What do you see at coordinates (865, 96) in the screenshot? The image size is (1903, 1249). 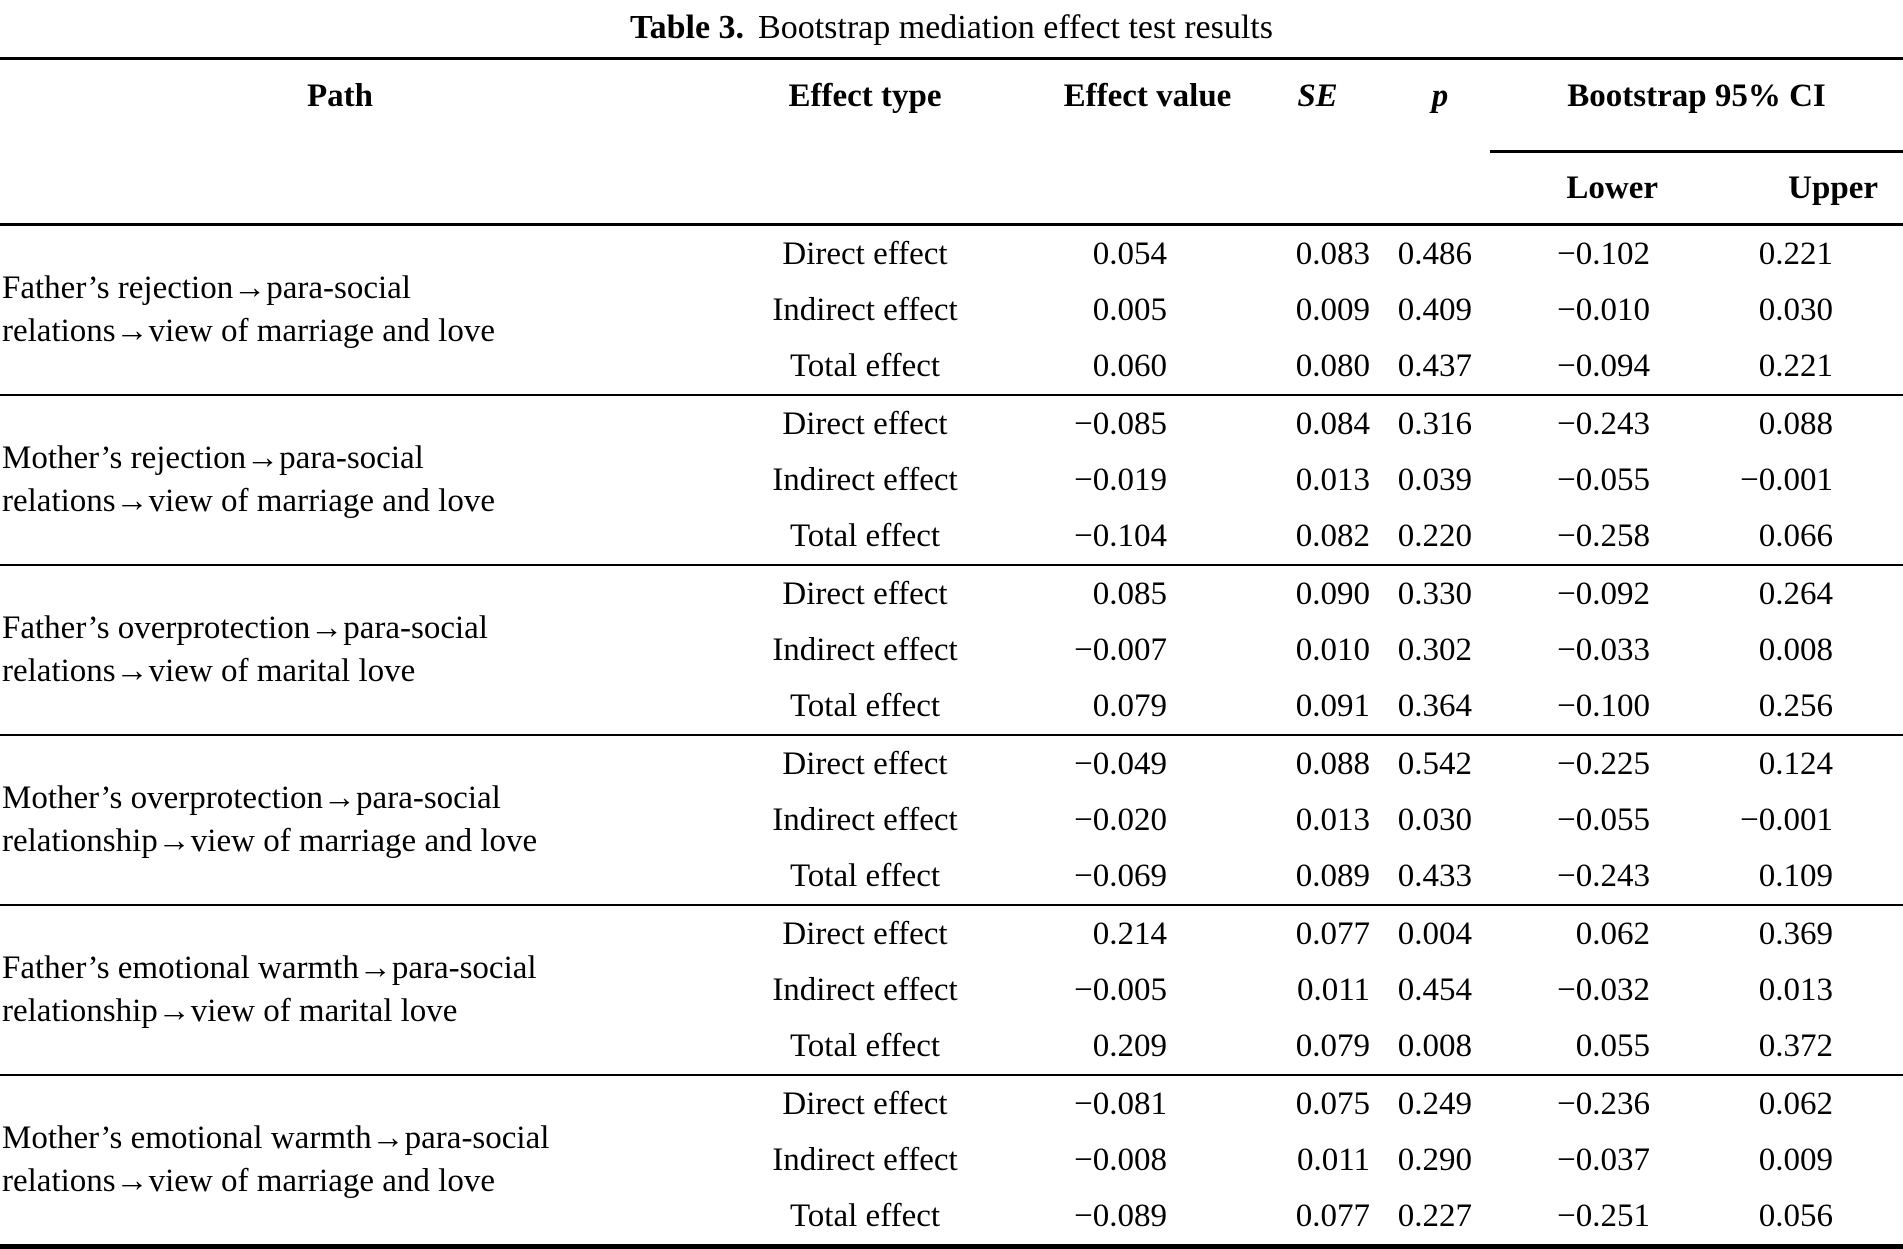 I see `header-effect-type: Effect type` at bounding box center [865, 96].